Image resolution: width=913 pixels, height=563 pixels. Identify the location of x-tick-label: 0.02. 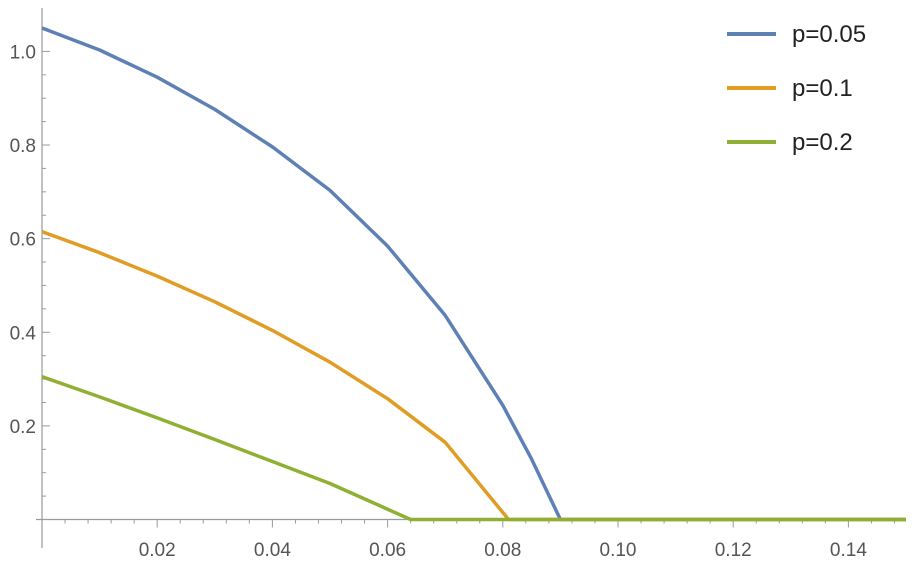
(157, 550).